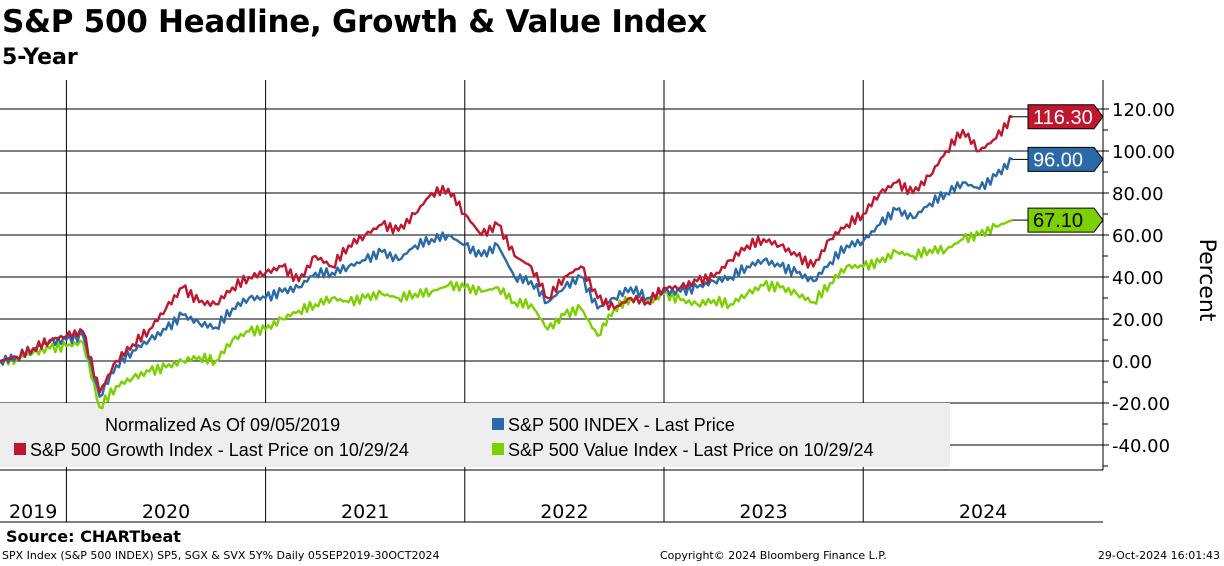 This screenshot has height=566, width=1224. Describe the element at coordinates (1138, 320) in the screenshot. I see `y-tick-label: 20.00` at that location.